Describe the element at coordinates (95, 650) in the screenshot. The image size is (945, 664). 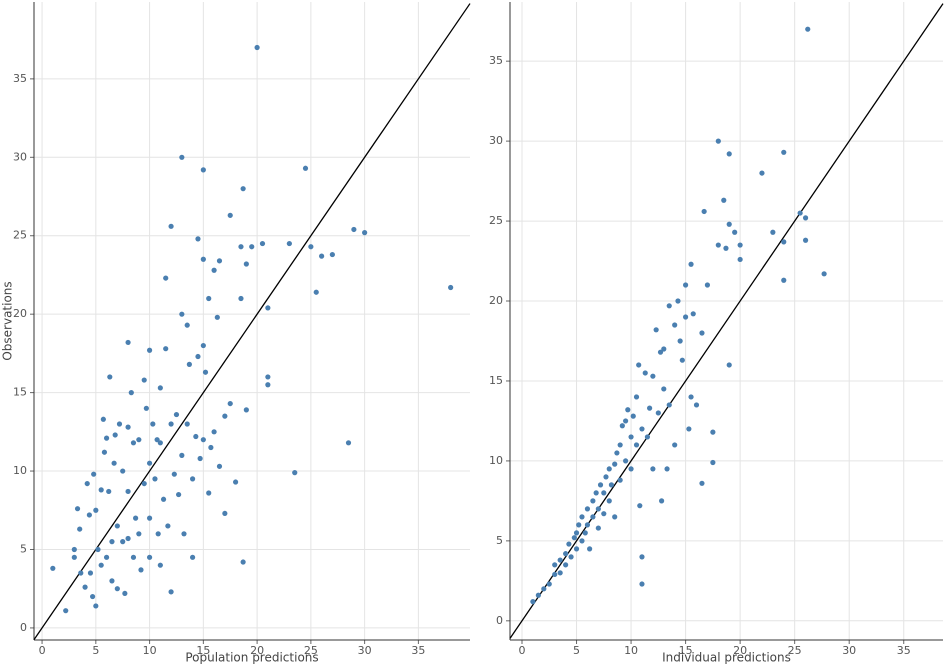
I see `x-tick-label: 5` at that location.